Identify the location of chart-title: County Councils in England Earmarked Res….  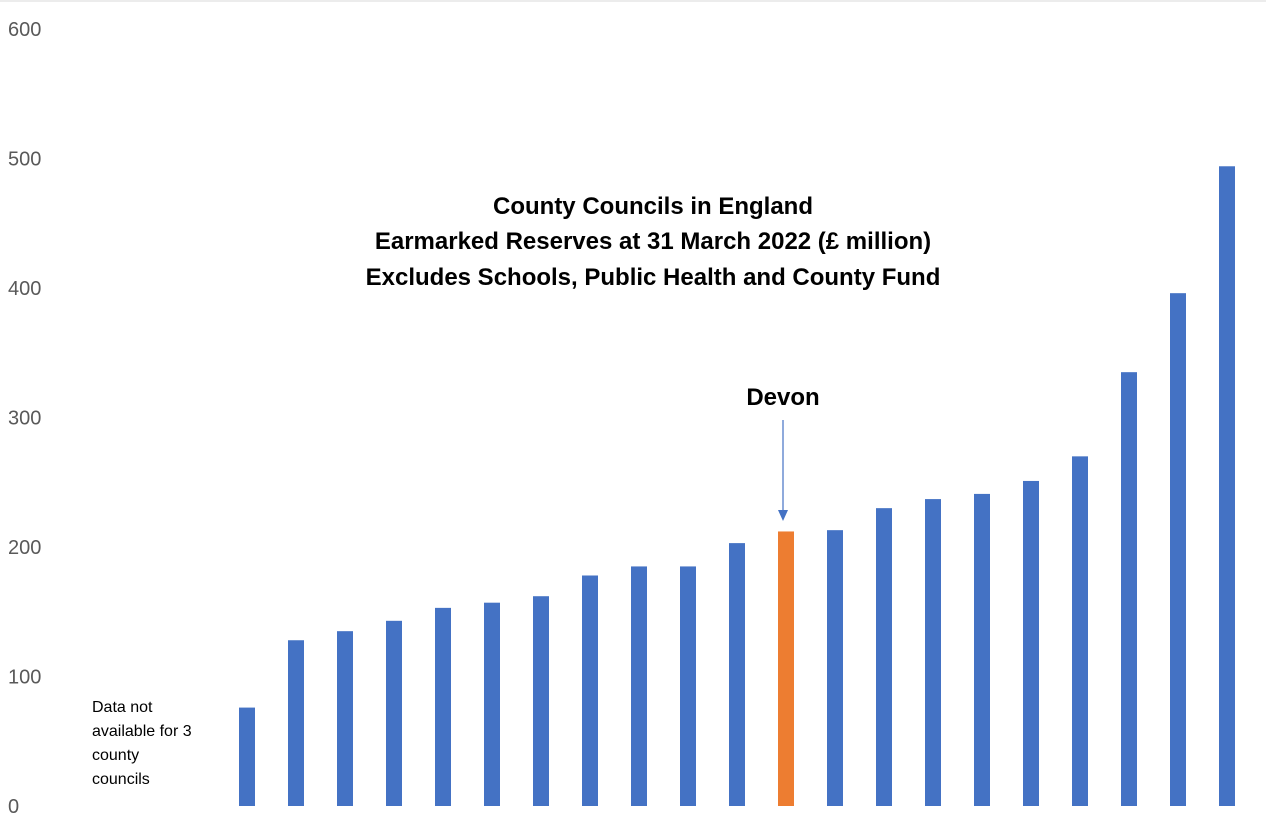
(653, 242).